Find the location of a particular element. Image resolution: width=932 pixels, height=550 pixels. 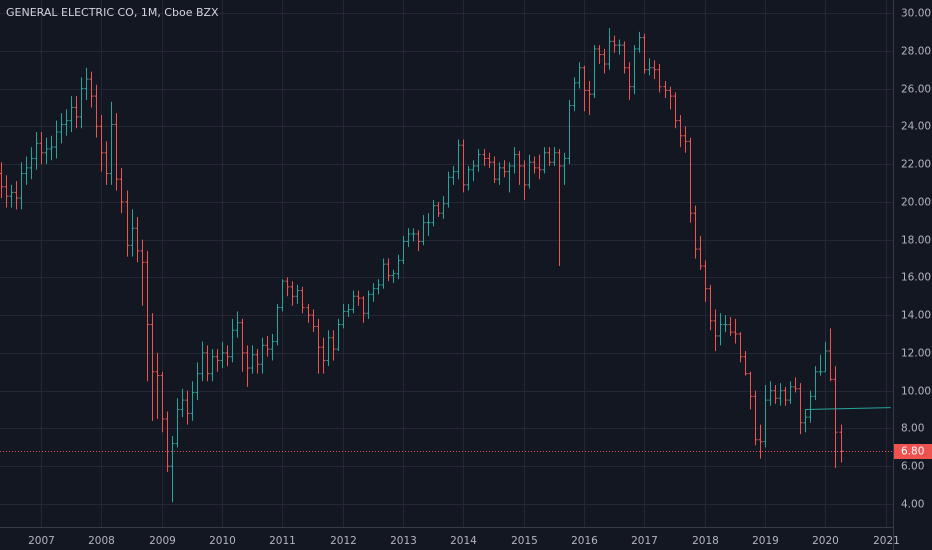

y-tick-label: 8.00 is located at coordinates (912, 429).